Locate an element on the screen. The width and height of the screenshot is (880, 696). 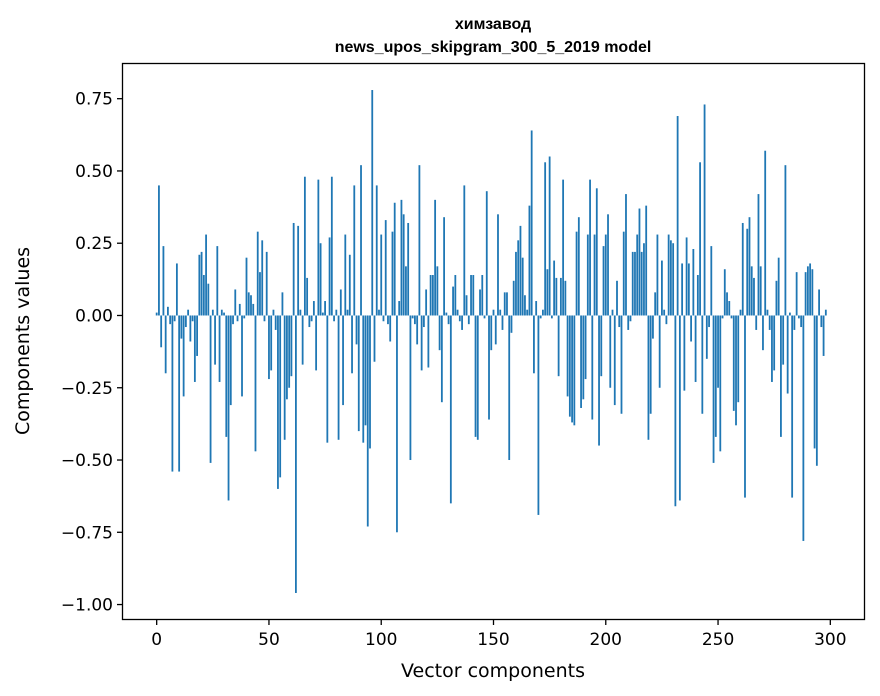
x-axis-label: Vector components is located at coordinates (493, 671).